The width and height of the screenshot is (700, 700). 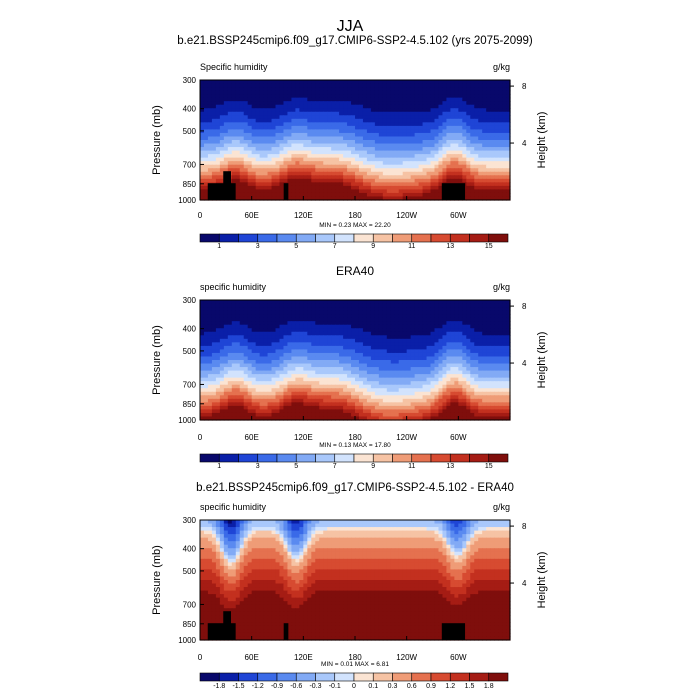 I want to click on colorbar-label: 13, so click(x=450, y=246).